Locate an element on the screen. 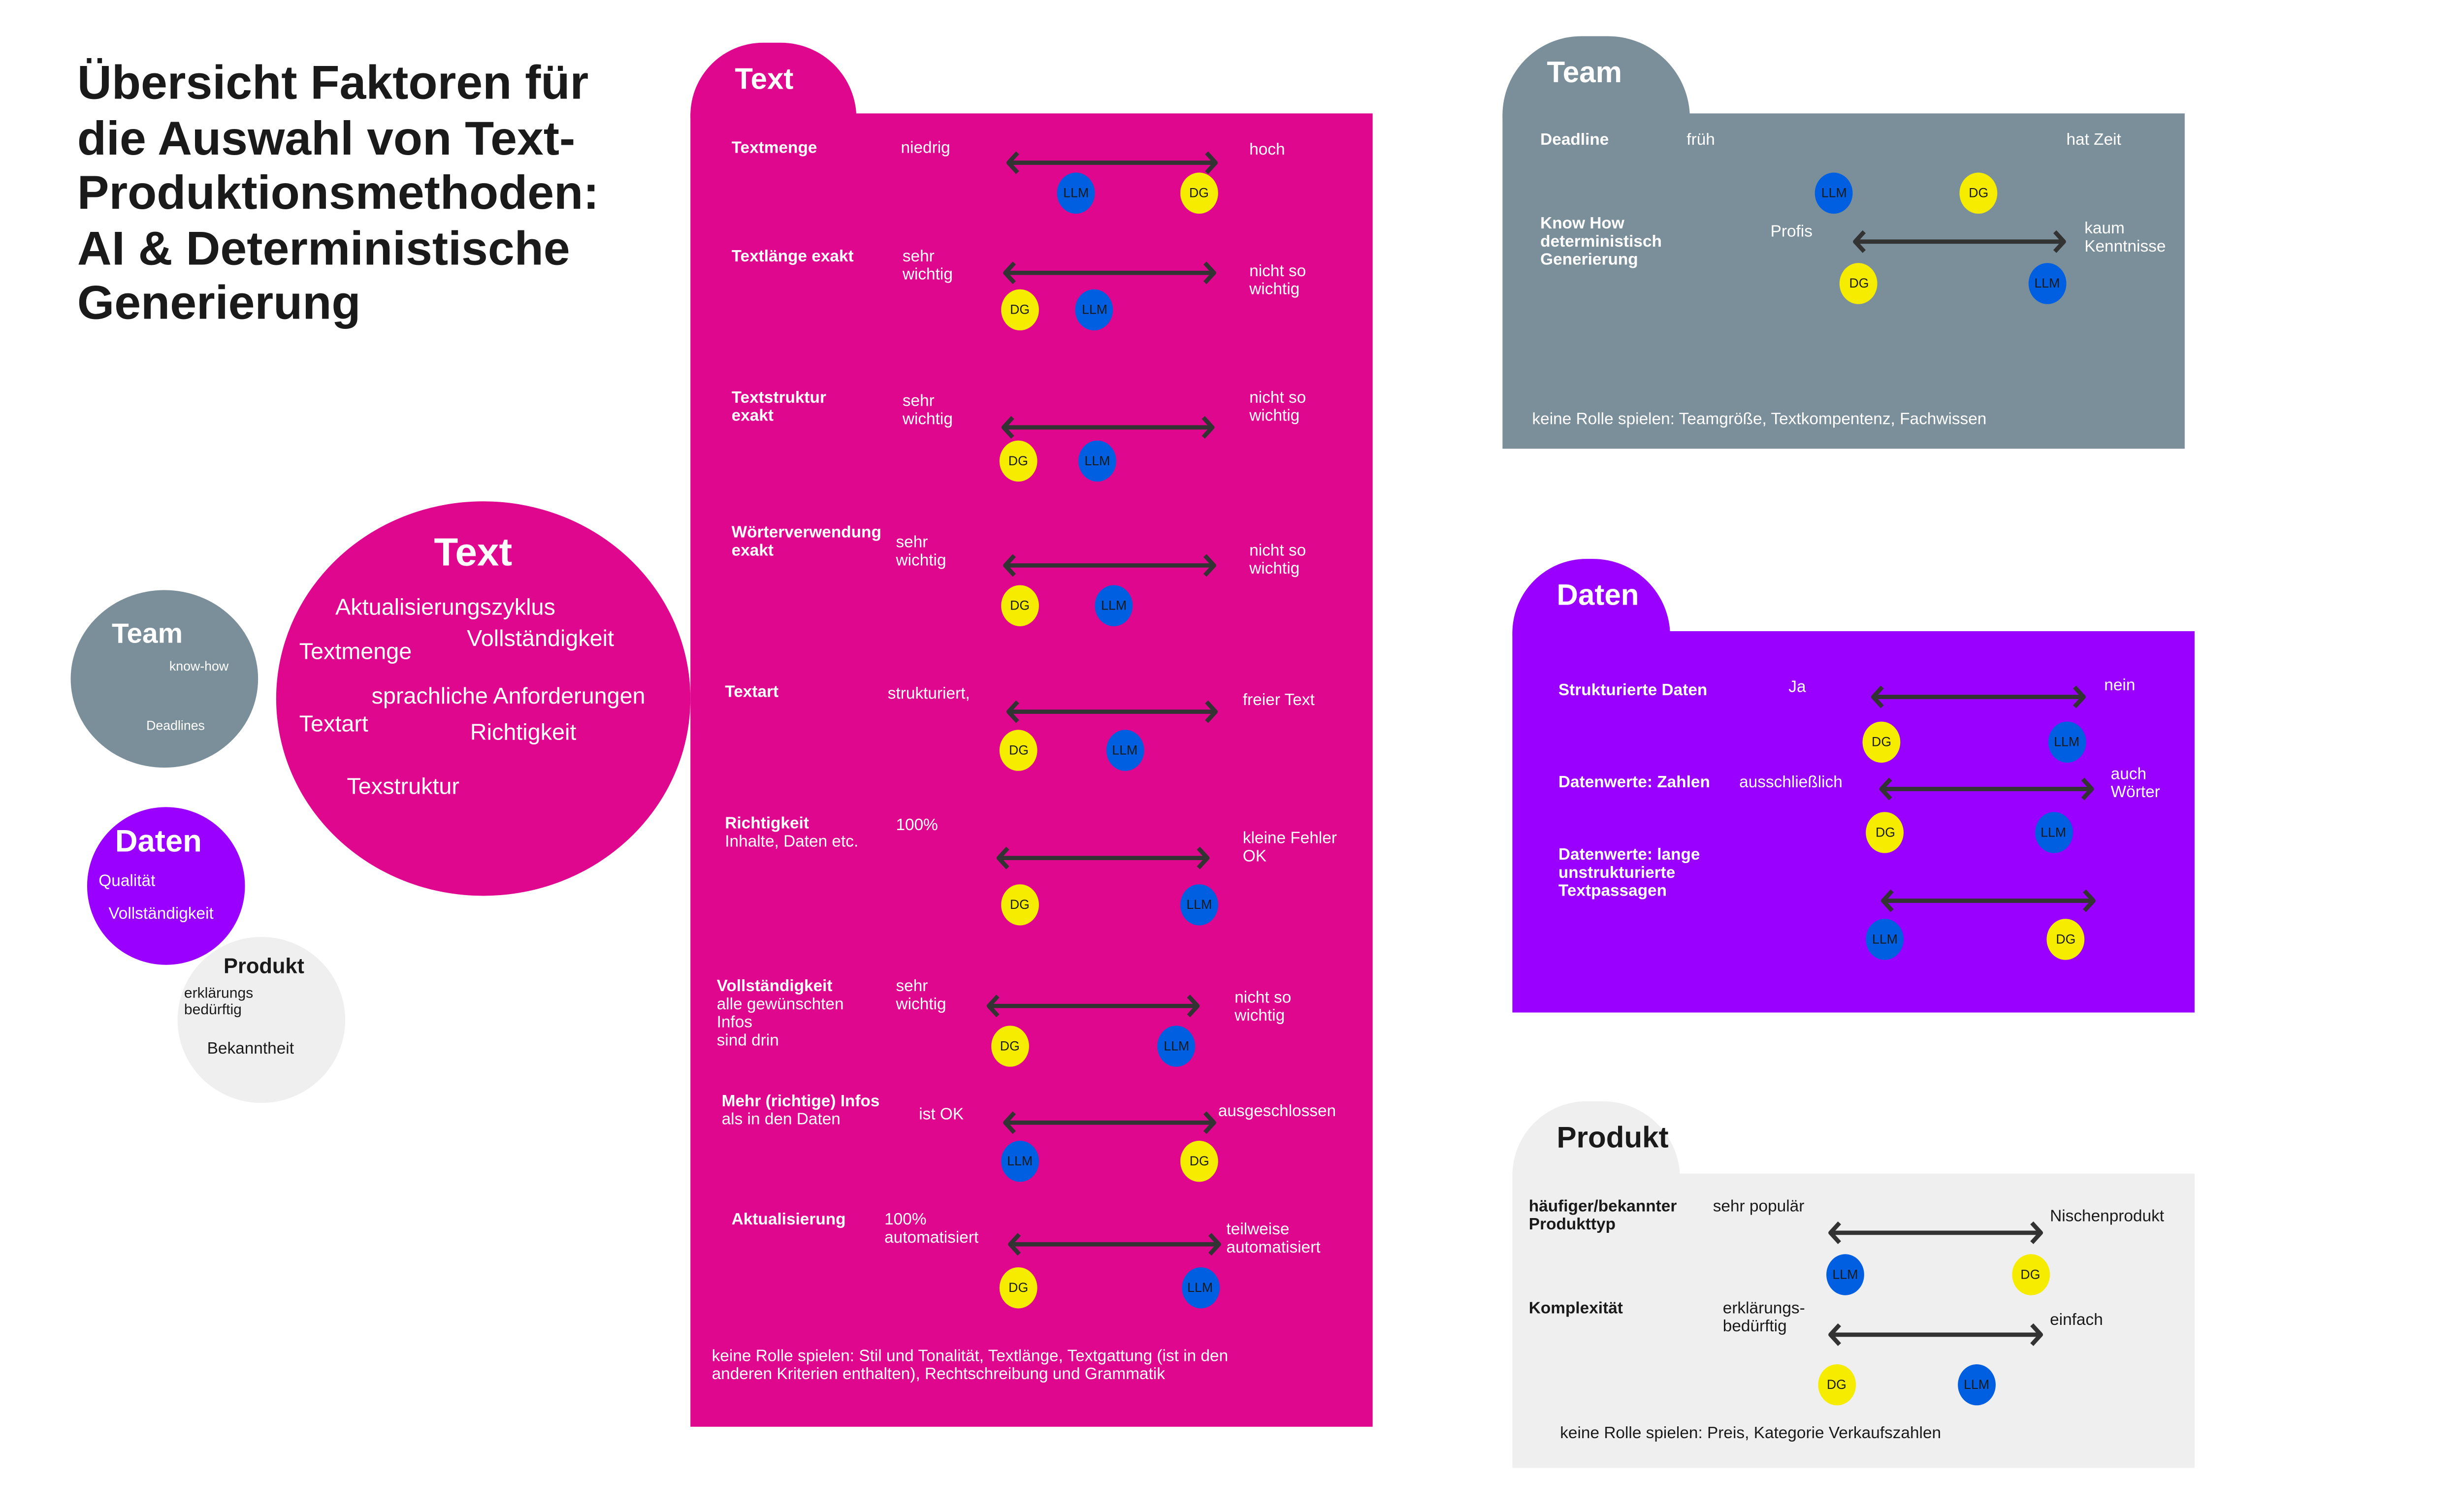 This screenshot has height=1512, width=2462. factor-sublabel: Inhalte, Daten etc. is located at coordinates (792, 843).